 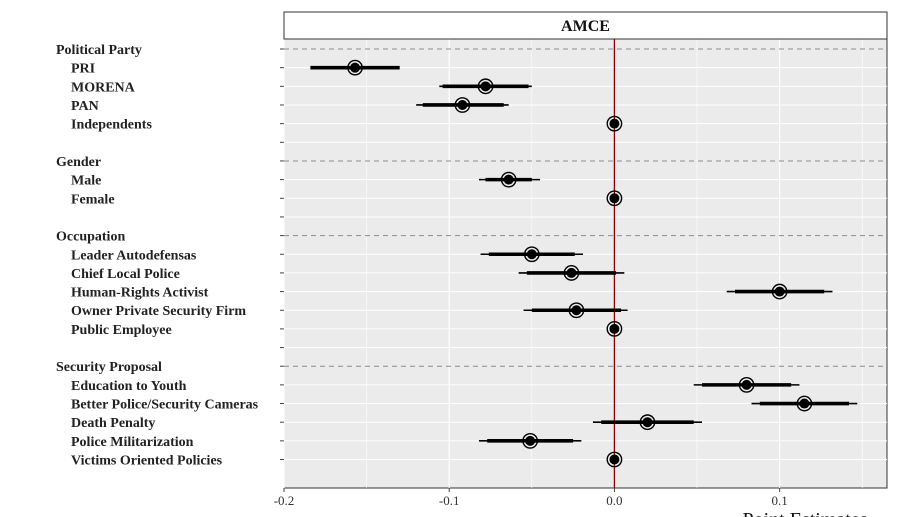 What do you see at coordinates (158, 311) in the screenshot?
I see `row-label: Owner Private Security Firm` at bounding box center [158, 311].